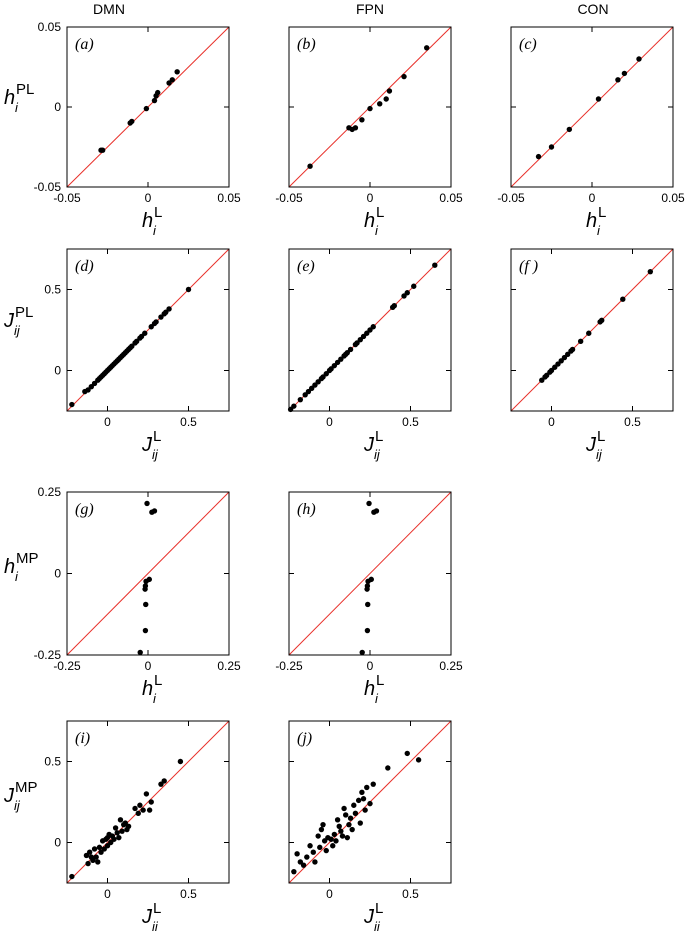  I want to click on x-axis-label-h: h Li, so click(374, 689).